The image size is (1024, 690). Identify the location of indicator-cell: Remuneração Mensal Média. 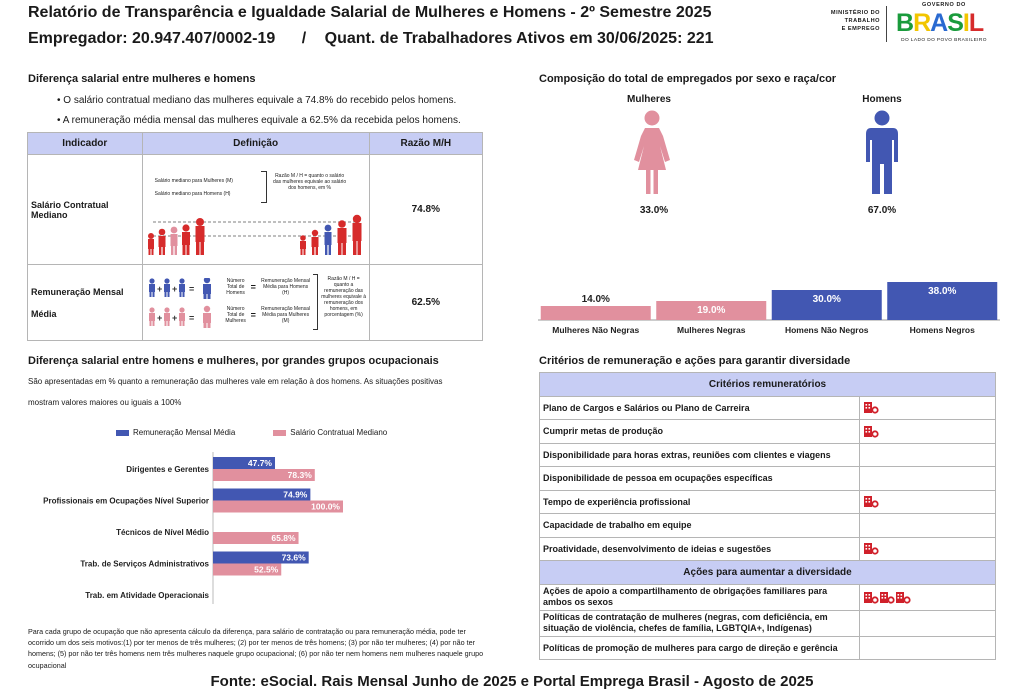
(85, 302).